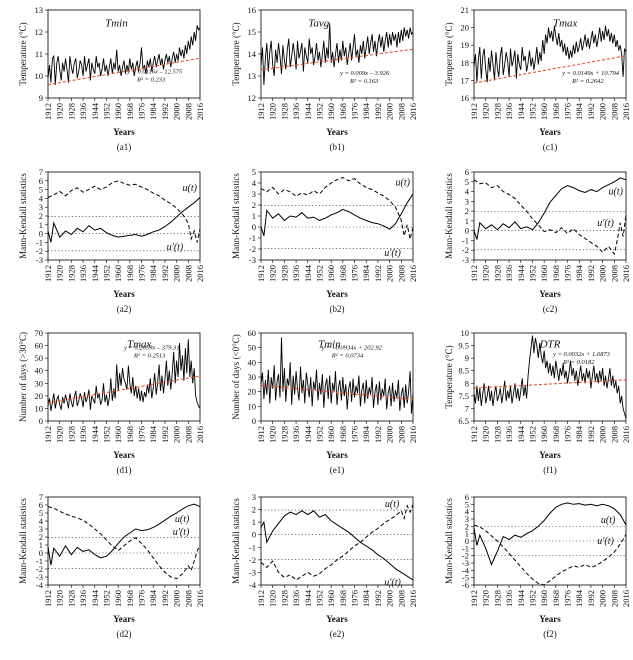 The height and width of the screenshot is (660, 633). I want to click on y-tick-label: 6, so click(467, 172).